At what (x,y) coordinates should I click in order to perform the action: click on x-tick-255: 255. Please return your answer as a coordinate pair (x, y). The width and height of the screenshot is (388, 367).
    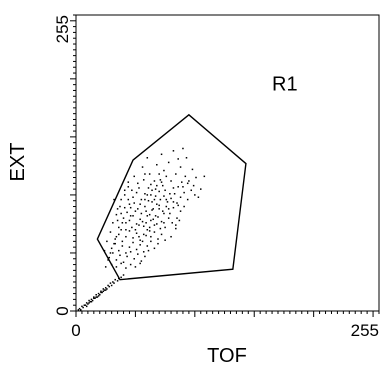
    Looking at the image, I should click on (365, 330).